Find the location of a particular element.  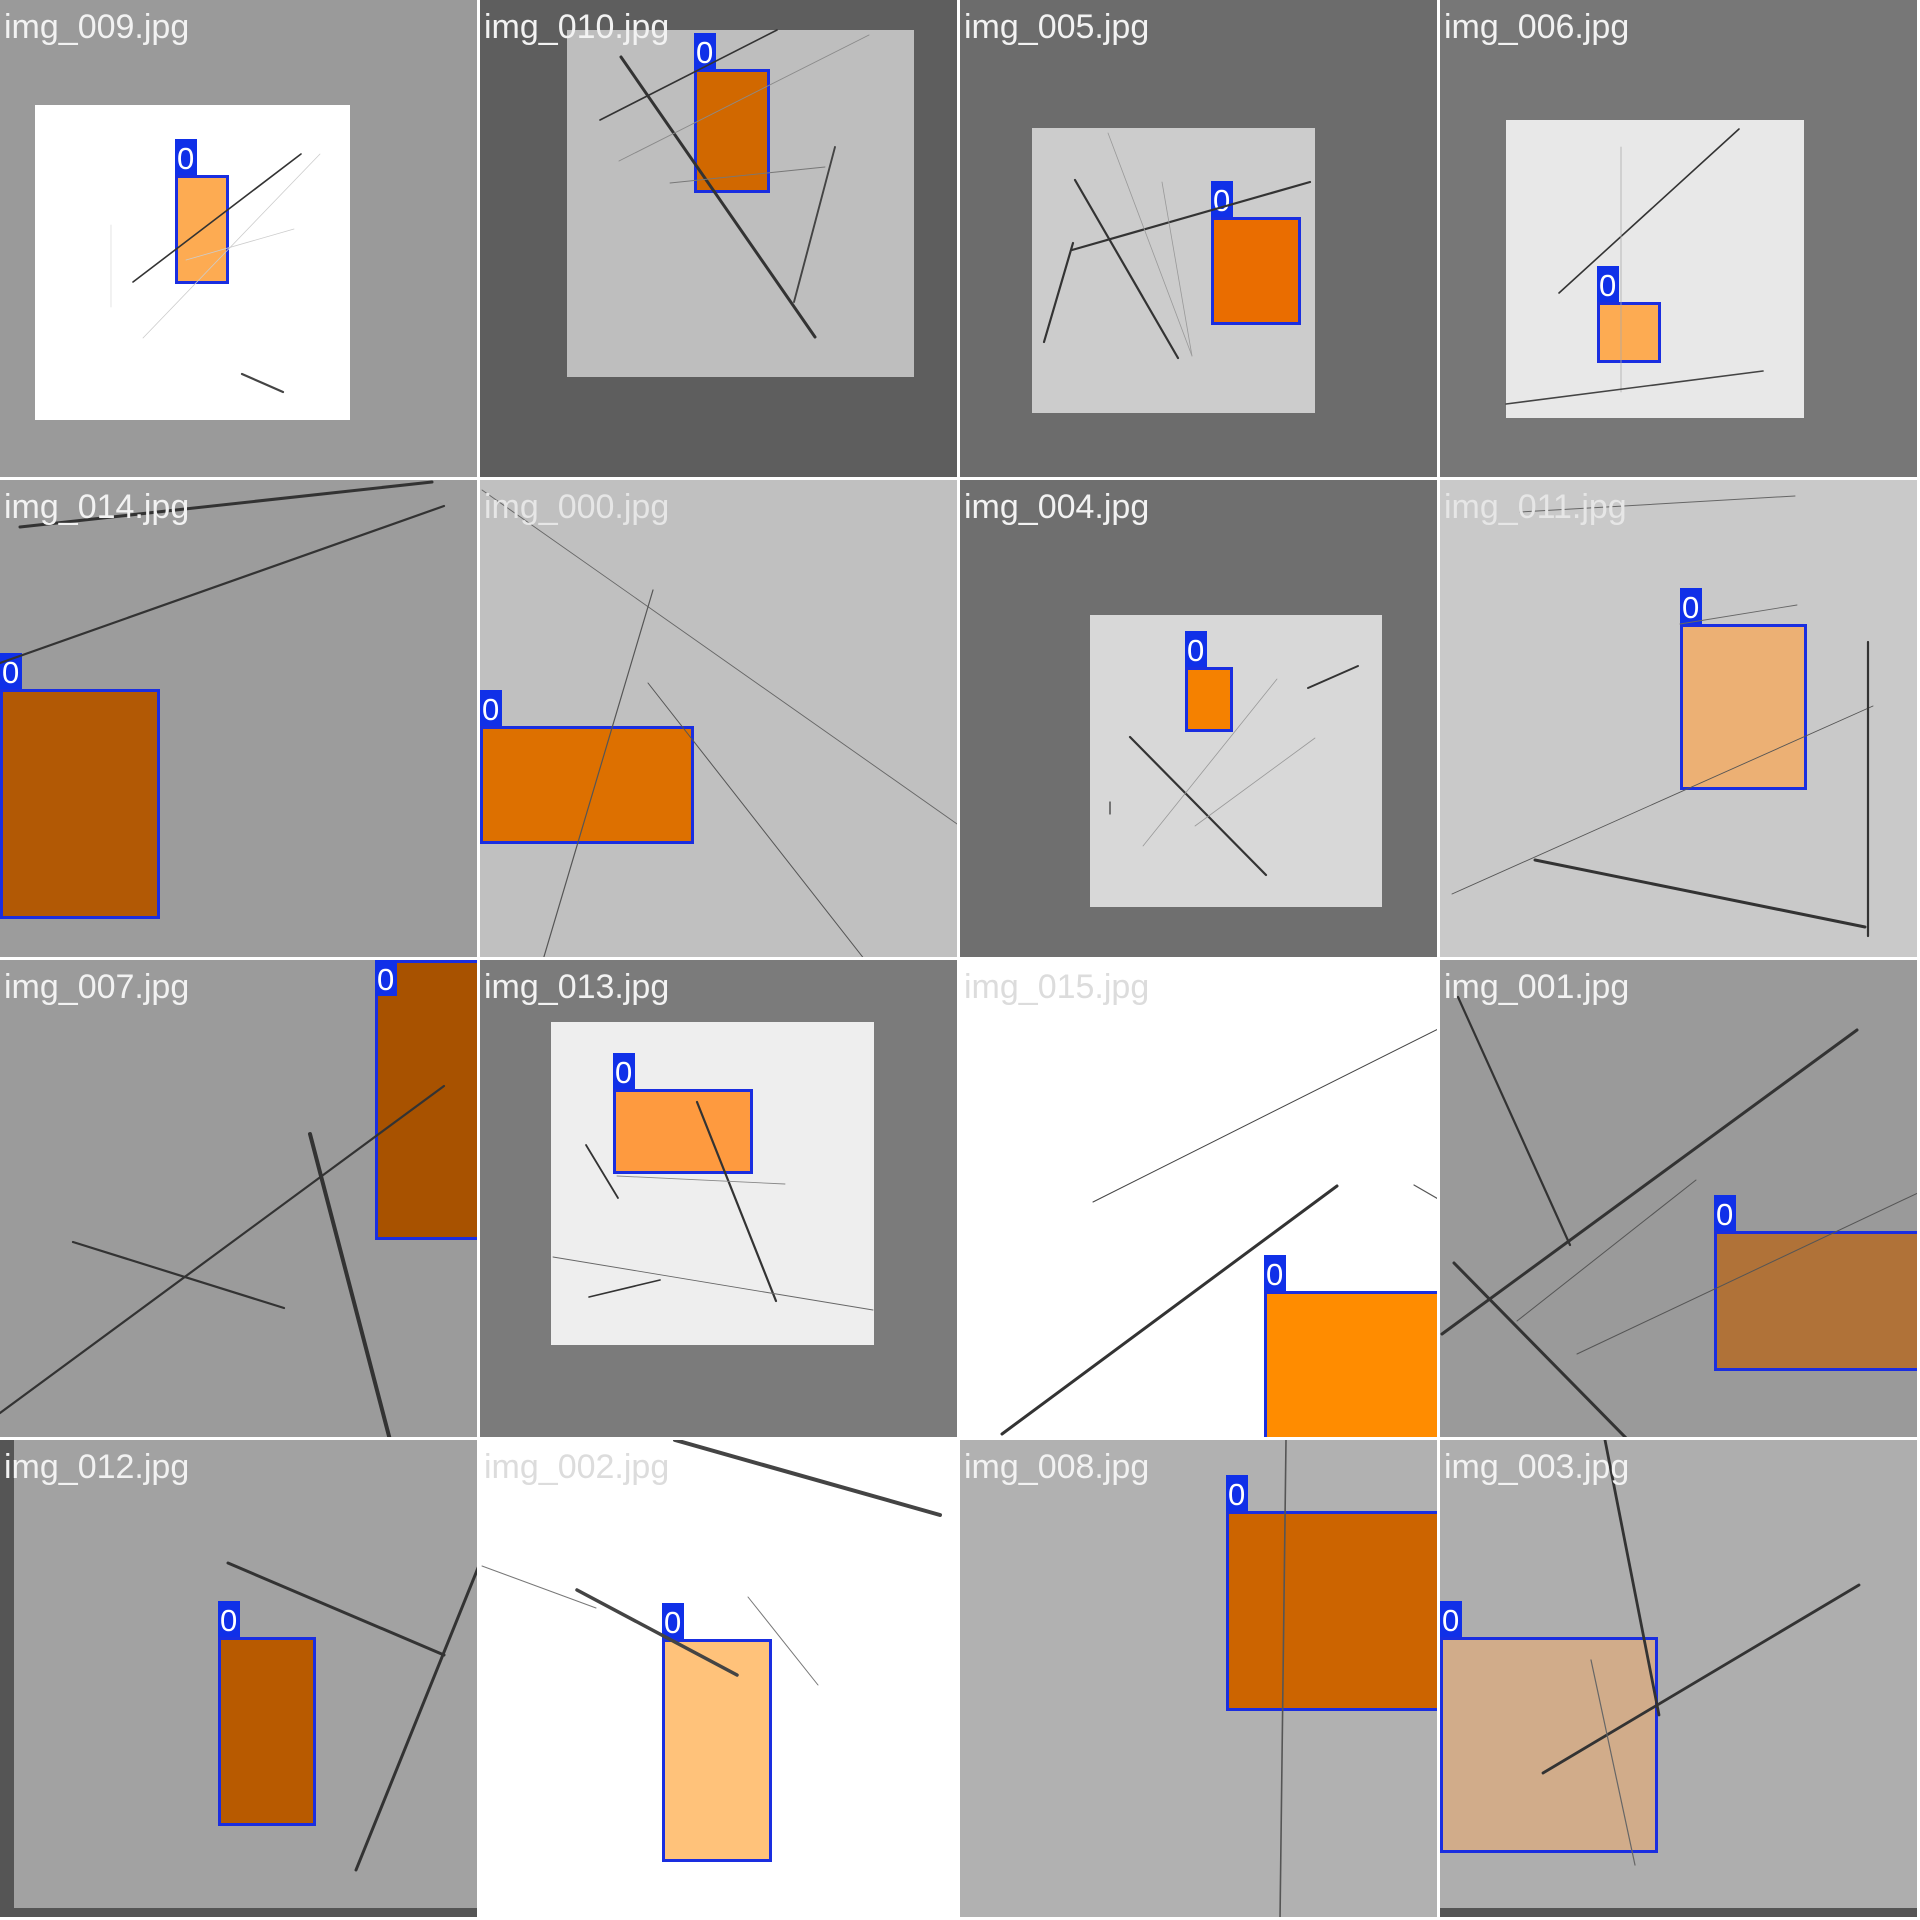

filename-label: img_004.jpg is located at coordinates (1056, 507).